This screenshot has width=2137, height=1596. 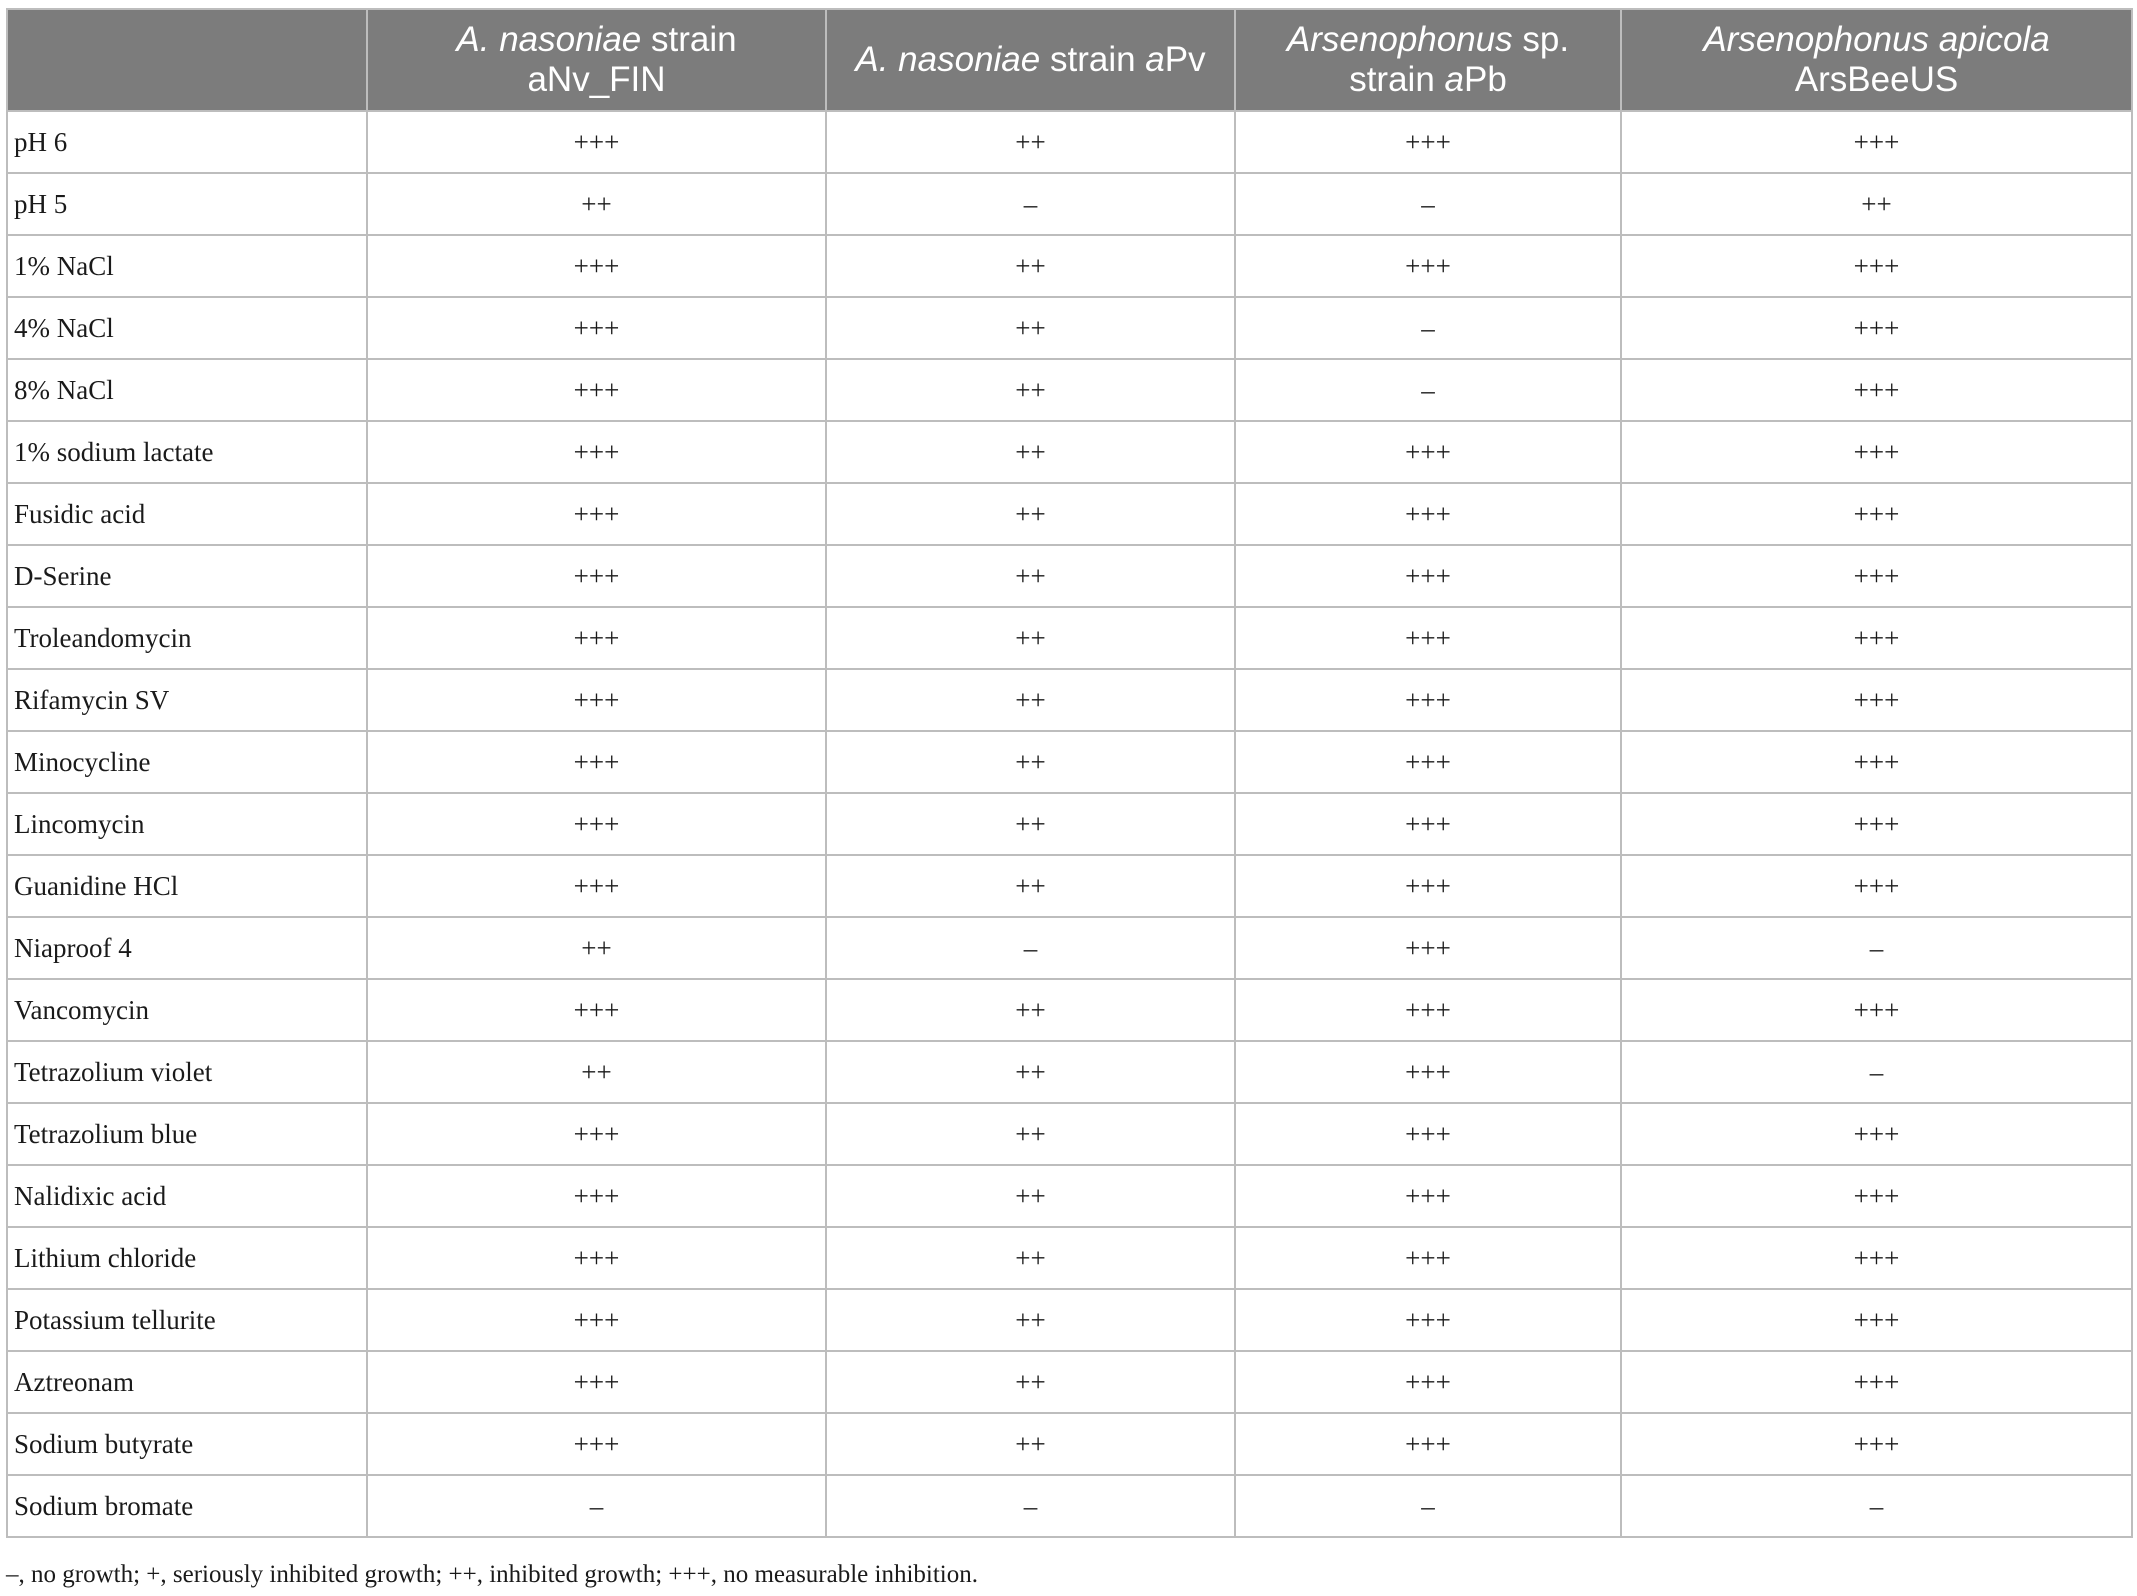 I want to click on table-row: Guanidine HCl +++ ++ +++ +++, so click(x=1069, y=886).